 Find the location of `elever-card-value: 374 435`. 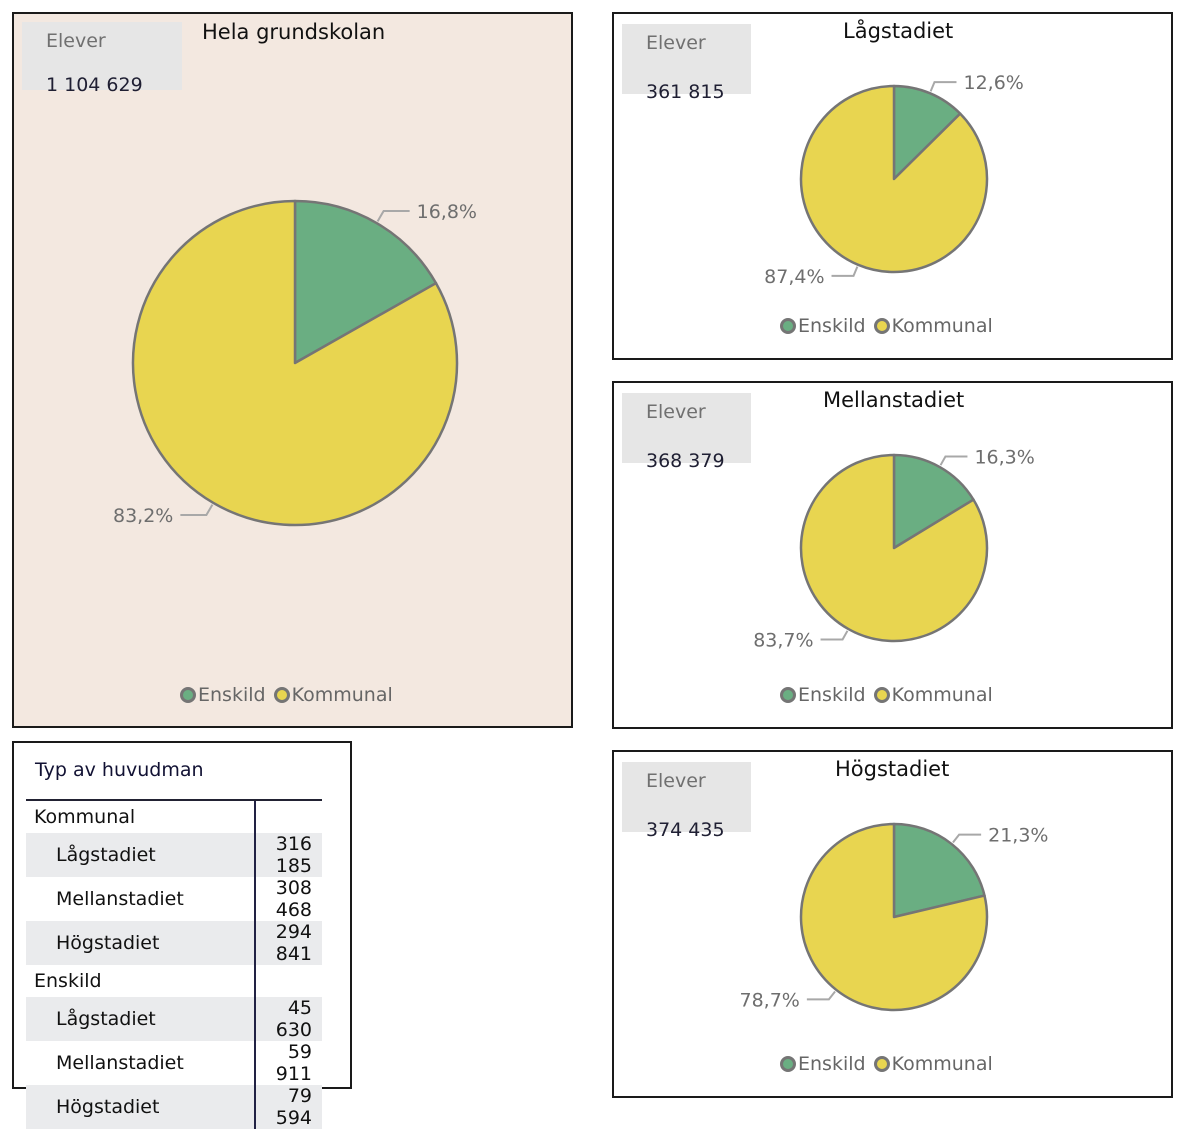

elever-card-value: 374 435 is located at coordinates (685, 830).